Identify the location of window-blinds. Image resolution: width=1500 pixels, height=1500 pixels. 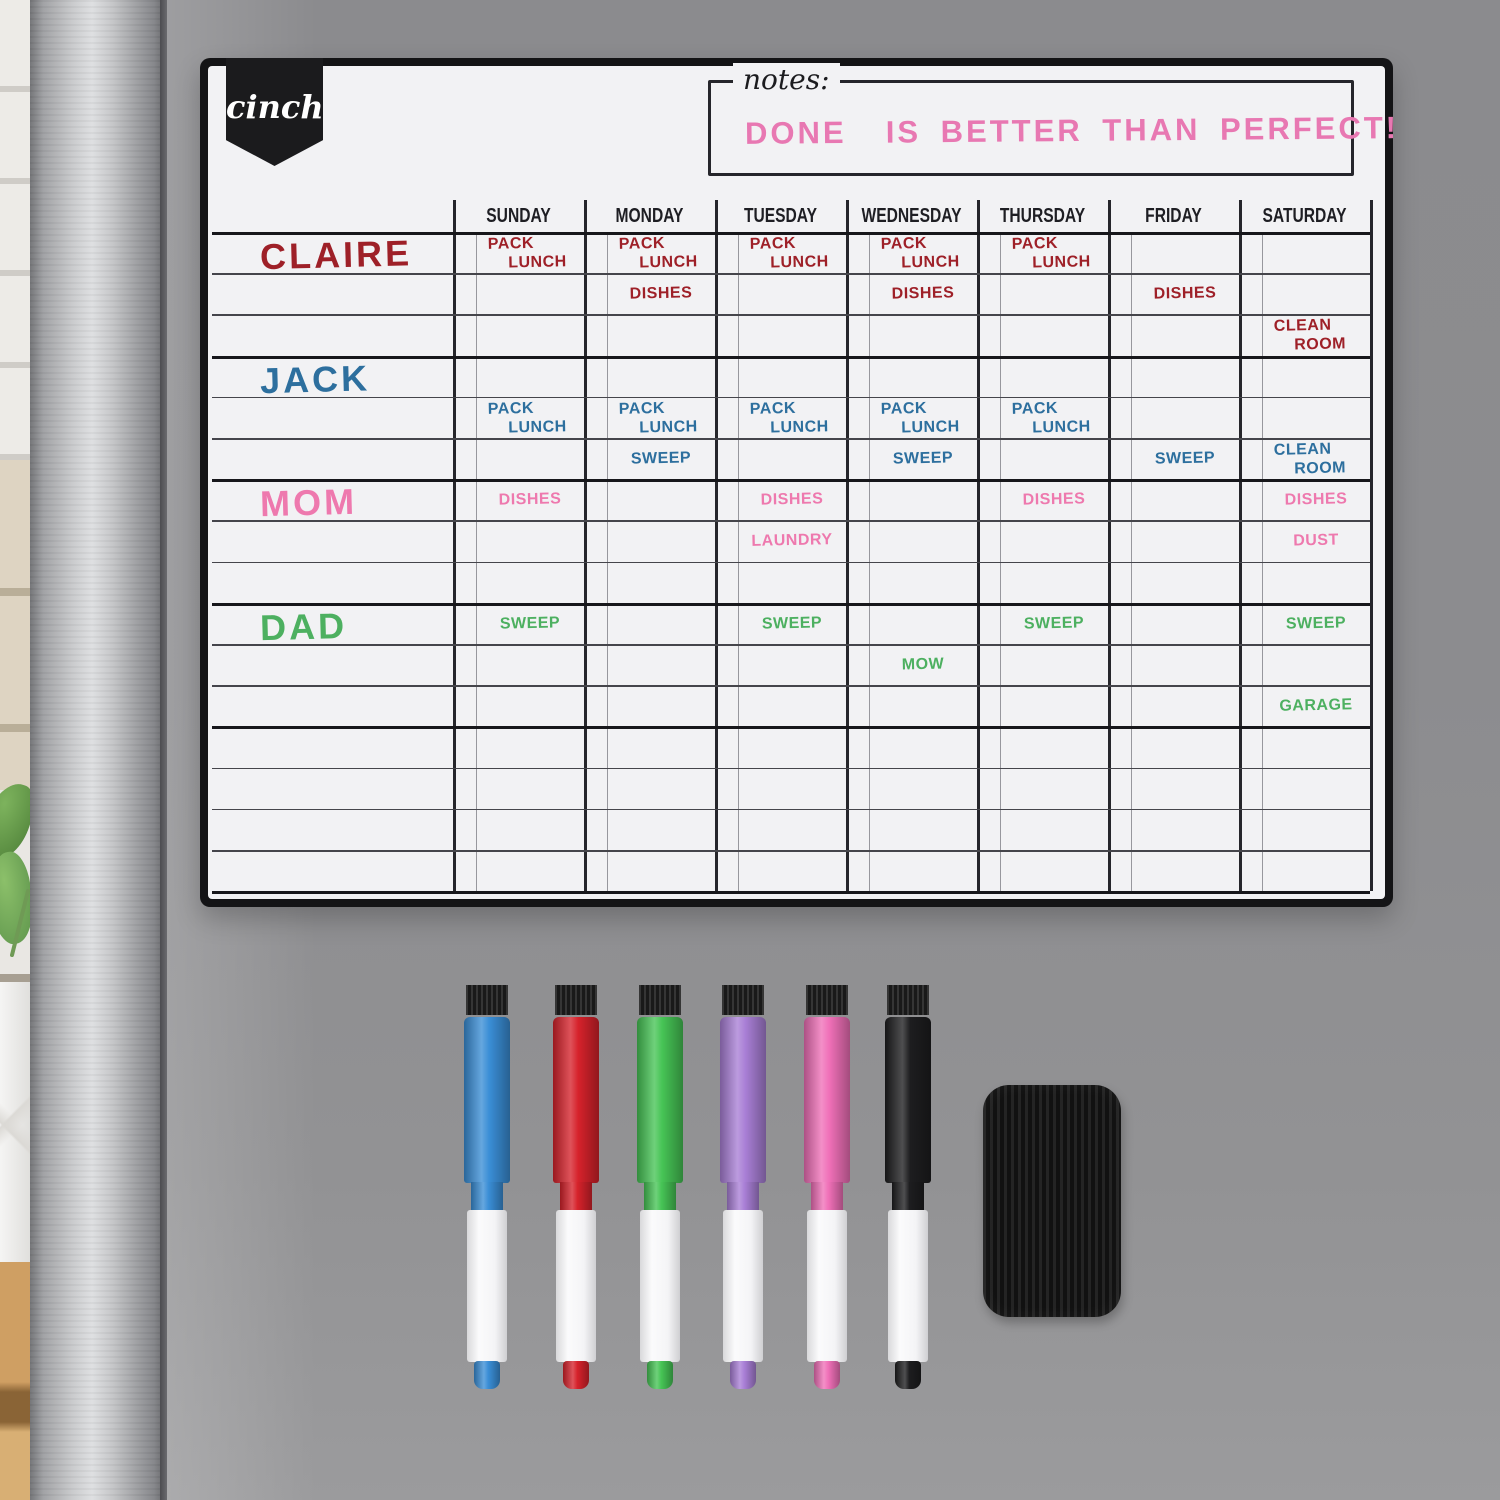
(17, 230).